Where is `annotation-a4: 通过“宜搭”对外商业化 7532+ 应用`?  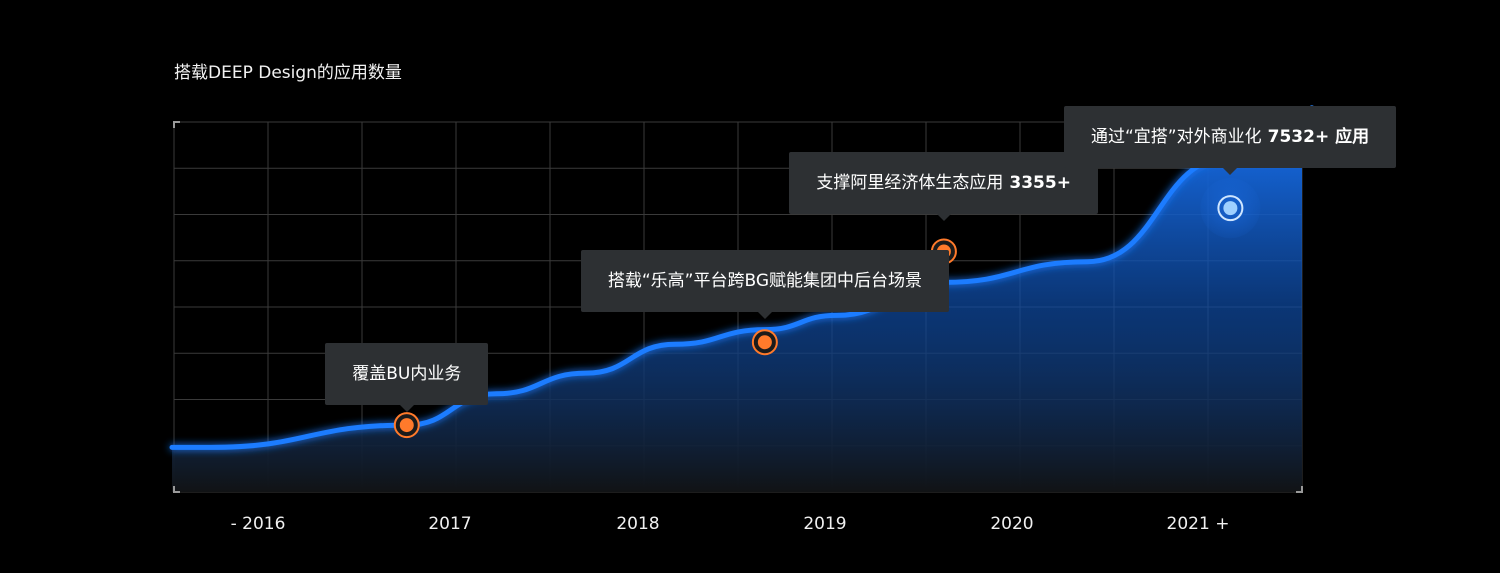 annotation-a4: 通过“宜搭”对外商业化 7532+ 应用 is located at coordinates (1230, 140).